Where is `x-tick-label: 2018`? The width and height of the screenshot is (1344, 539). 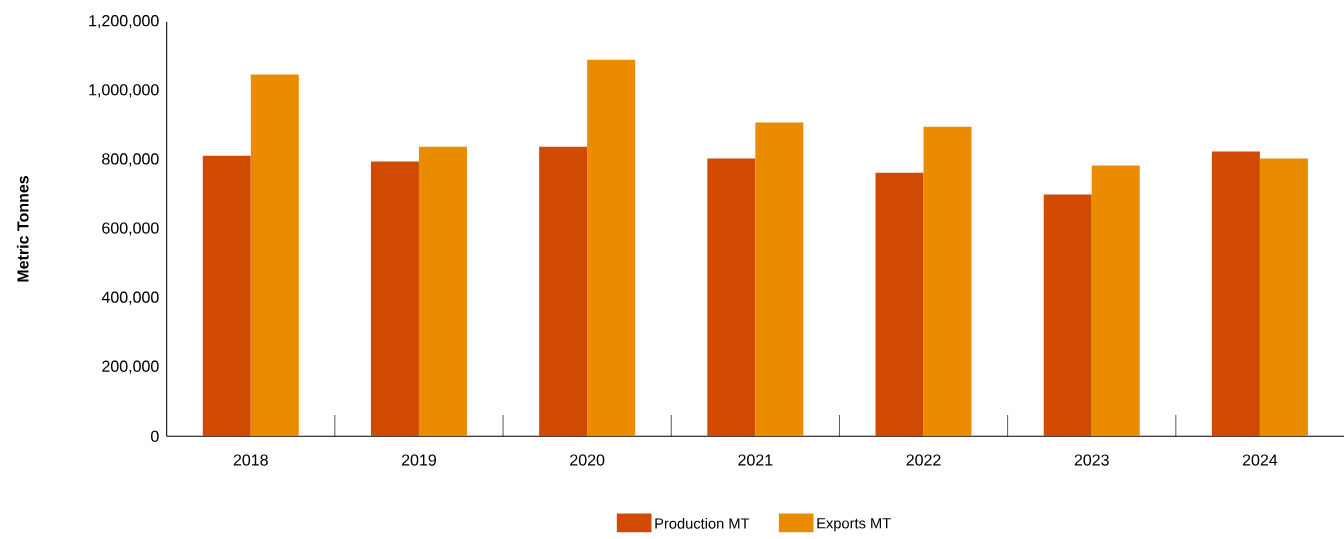 x-tick-label: 2018 is located at coordinates (250, 460).